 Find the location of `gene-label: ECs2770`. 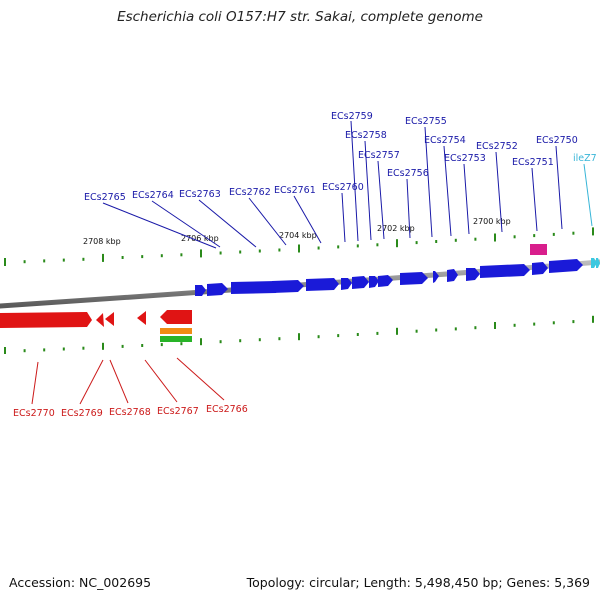

gene-label: ECs2770 is located at coordinates (34, 413).